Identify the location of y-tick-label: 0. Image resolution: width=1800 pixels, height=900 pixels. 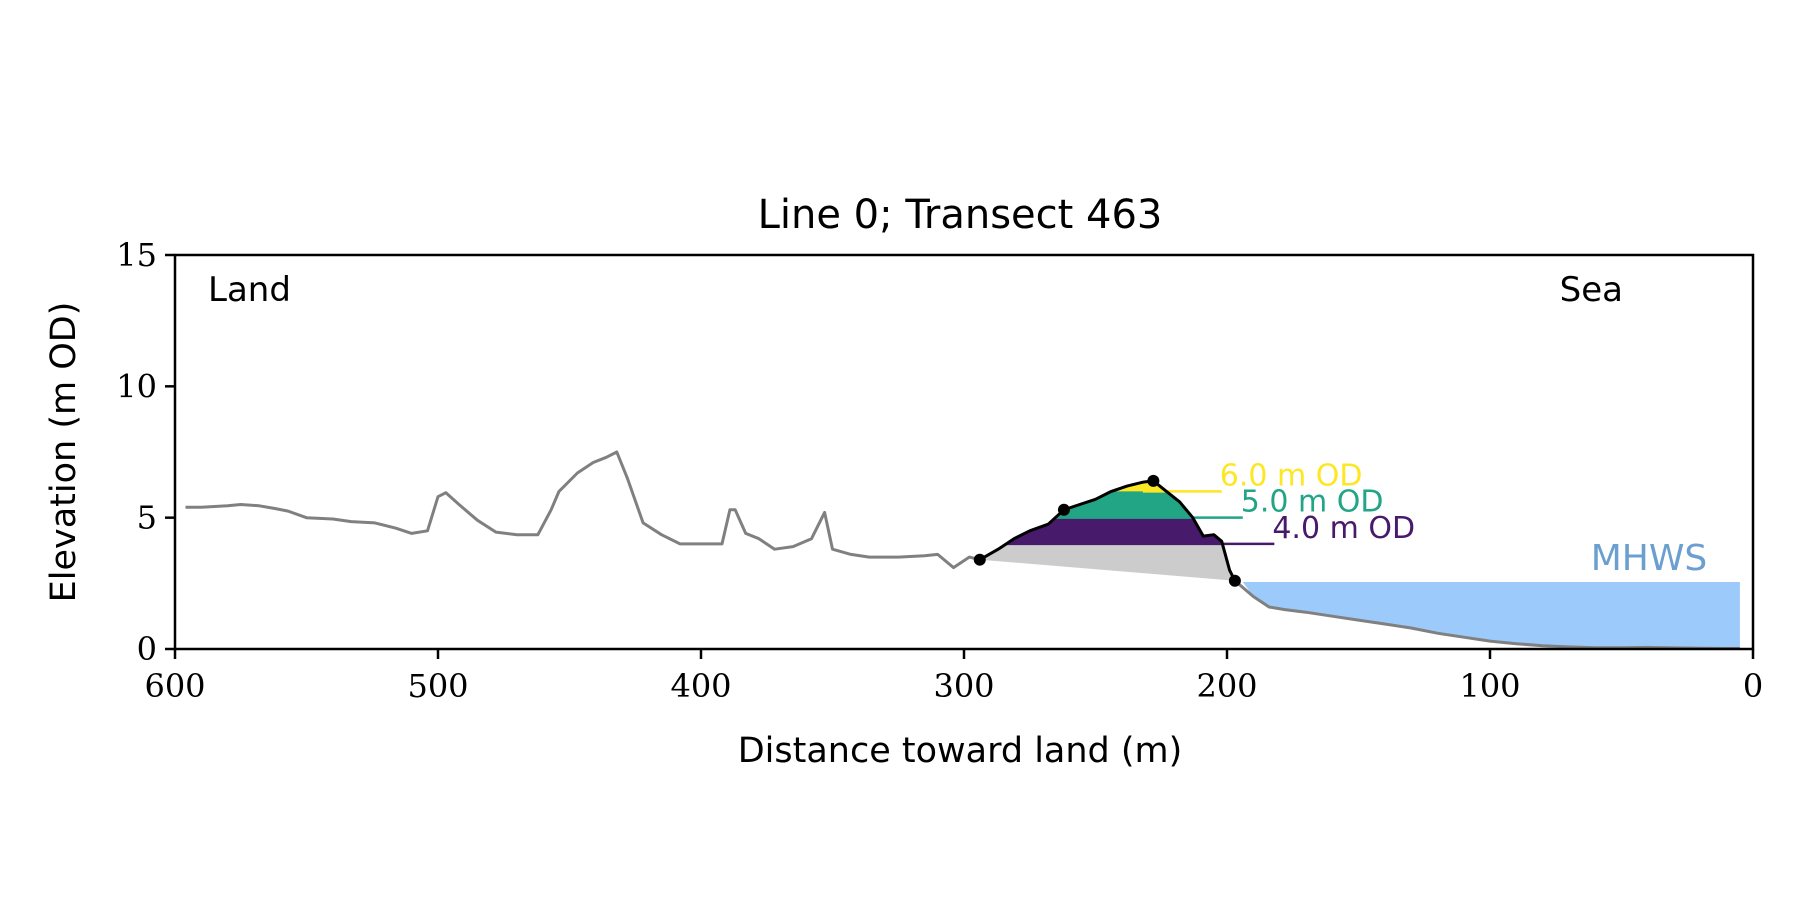
(147, 649).